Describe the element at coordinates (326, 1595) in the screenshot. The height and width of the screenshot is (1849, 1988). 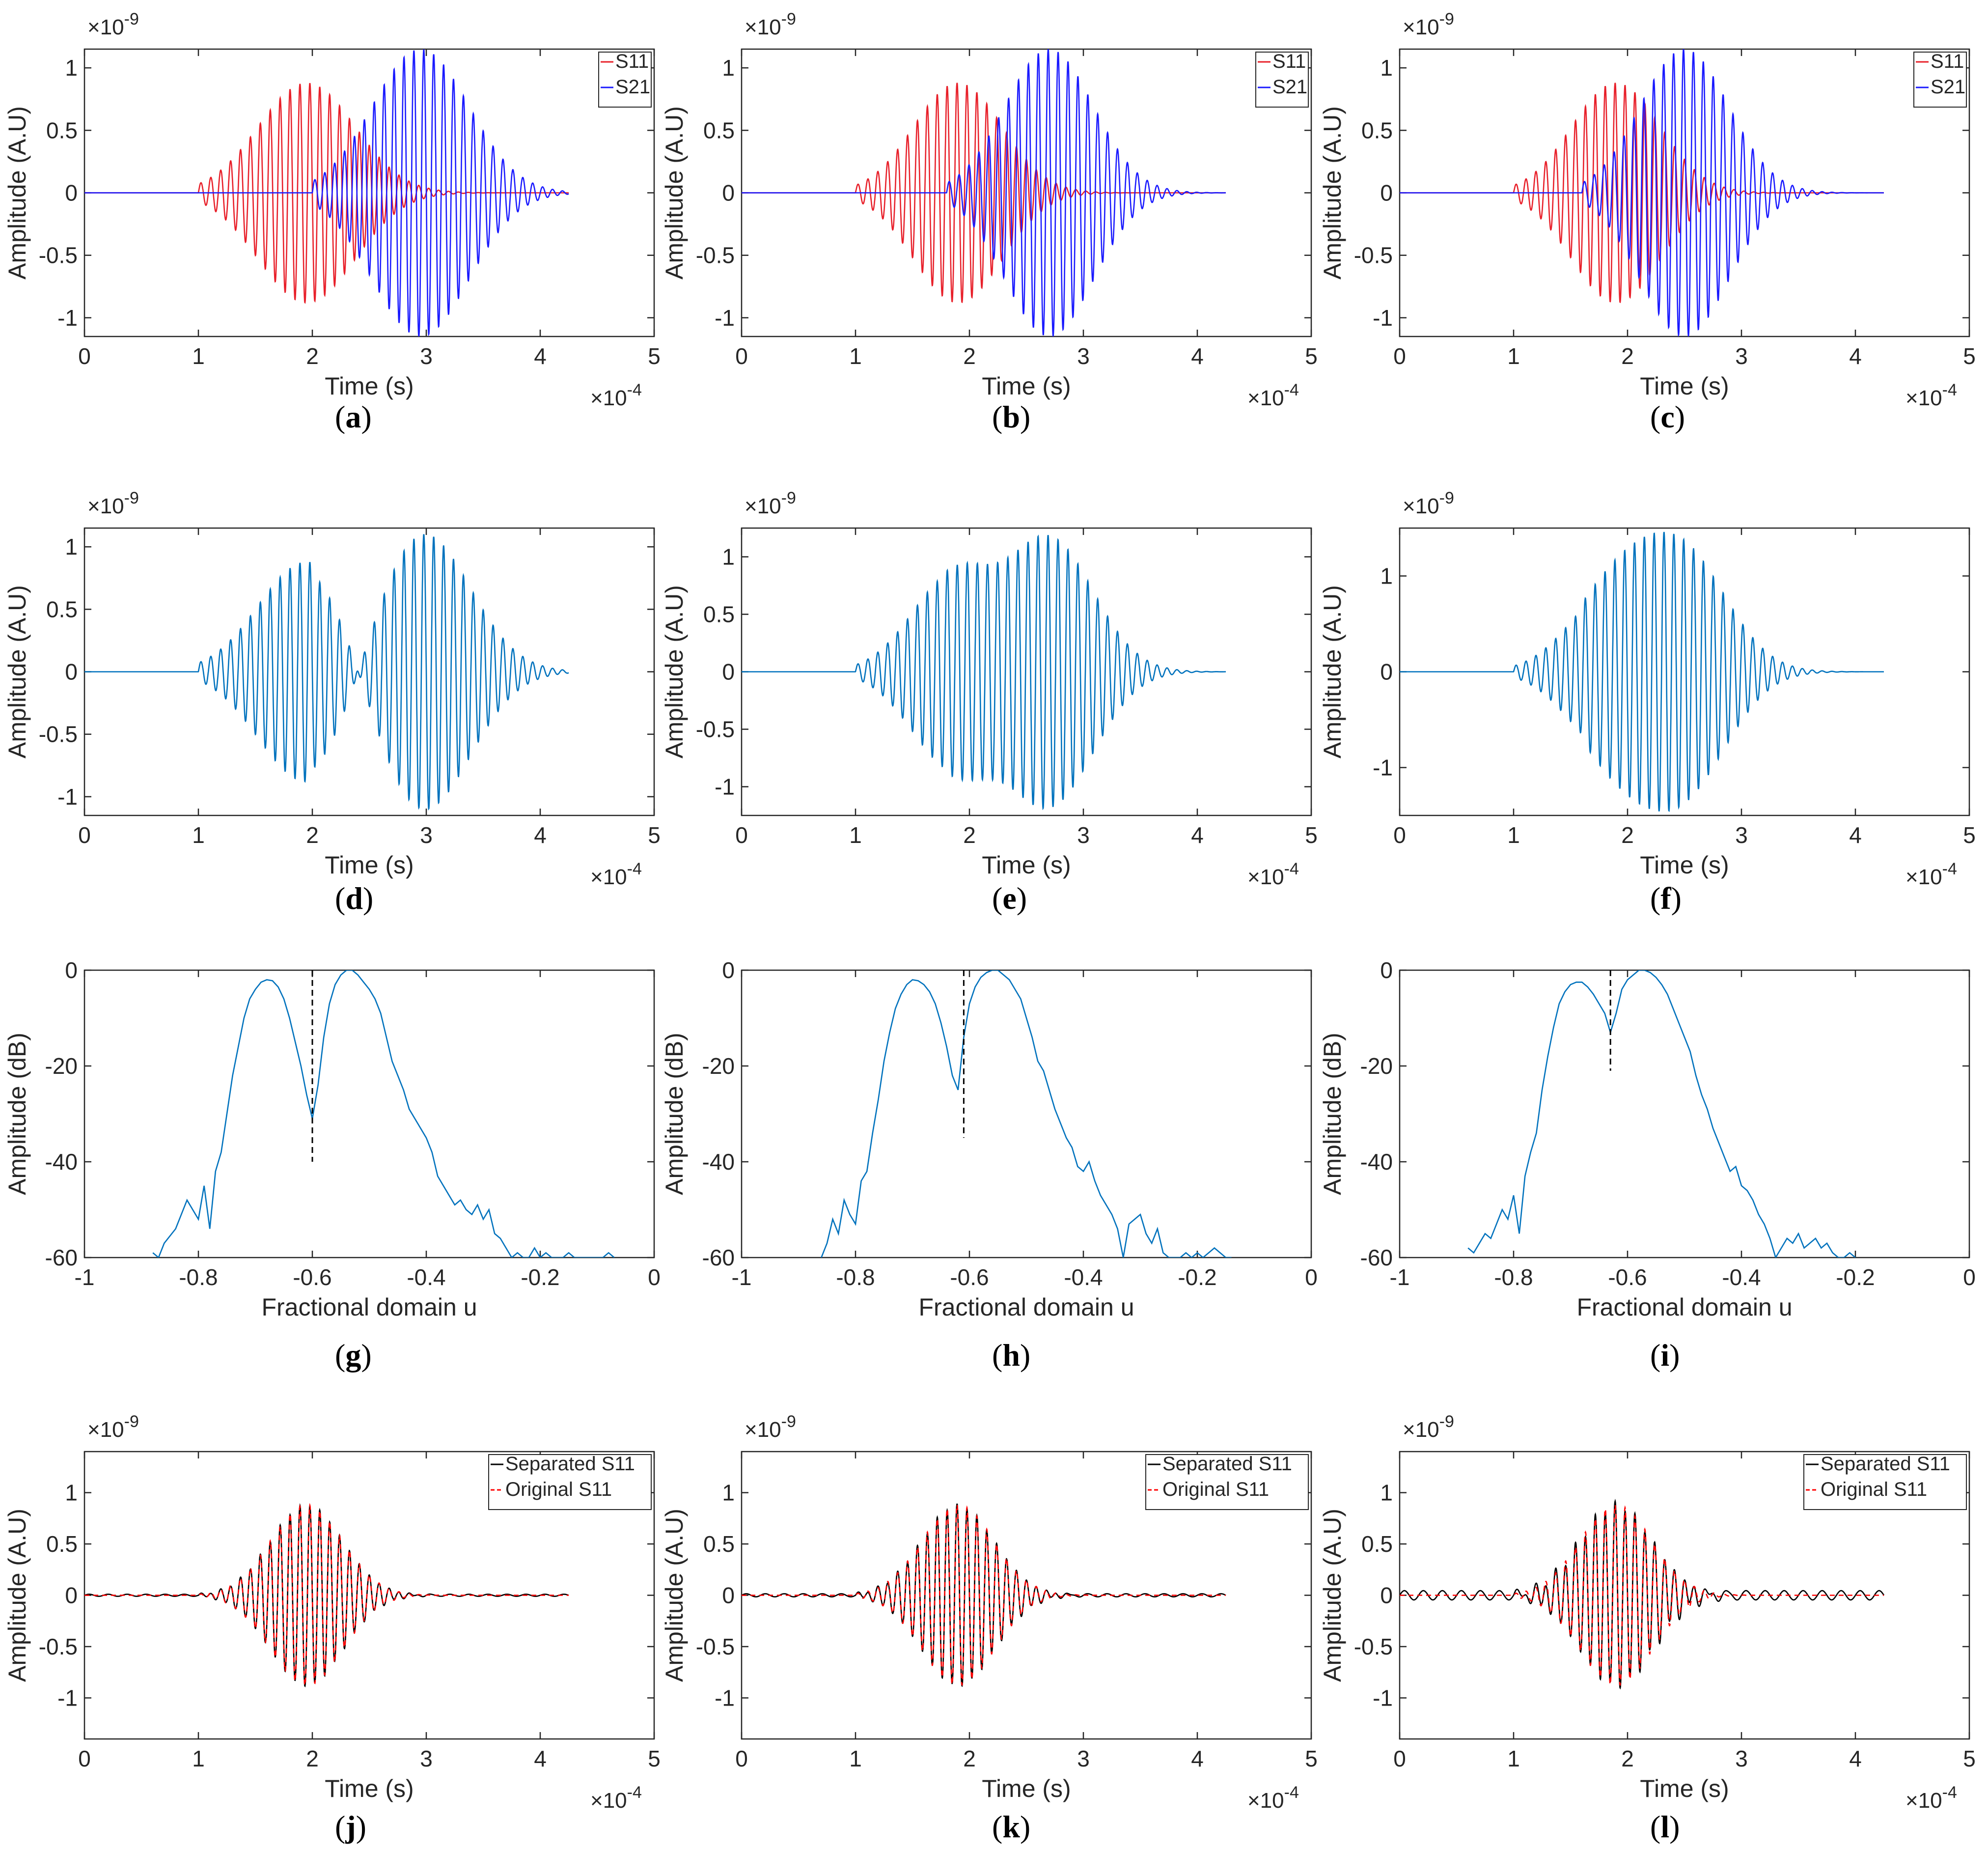
I see `series-line-separated-s11` at that location.